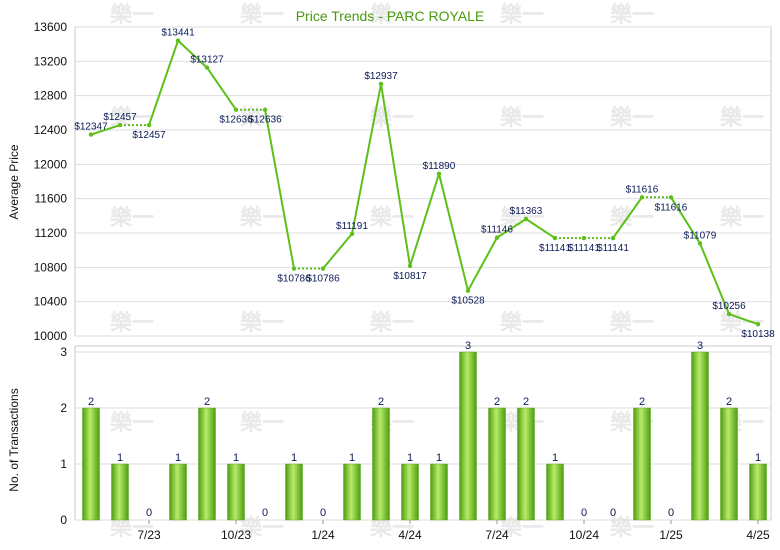  What do you see at coordinates (51, 61) in the screenshot?
I see `price-y-tick-label: 13200` at bounding box center [51, 61].